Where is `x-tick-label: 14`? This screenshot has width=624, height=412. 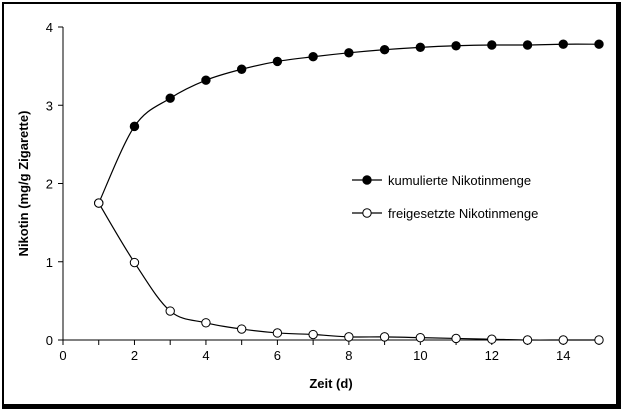 x-tick-label: 14 is located at coordinates (563, 355).